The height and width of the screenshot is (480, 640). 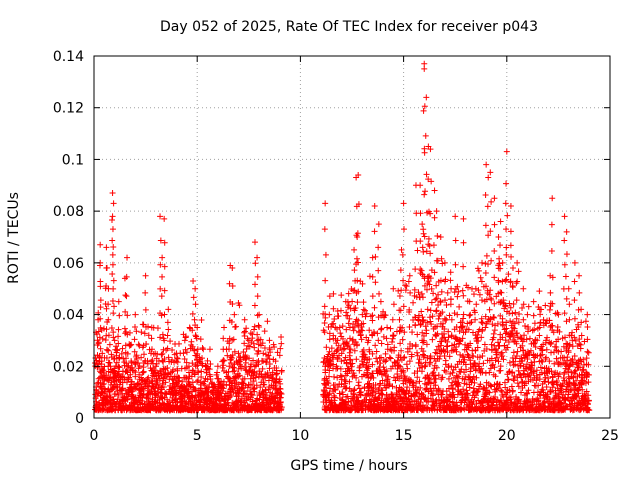 I want to click on x-tick-label: 5, so click(x=197, y=436).